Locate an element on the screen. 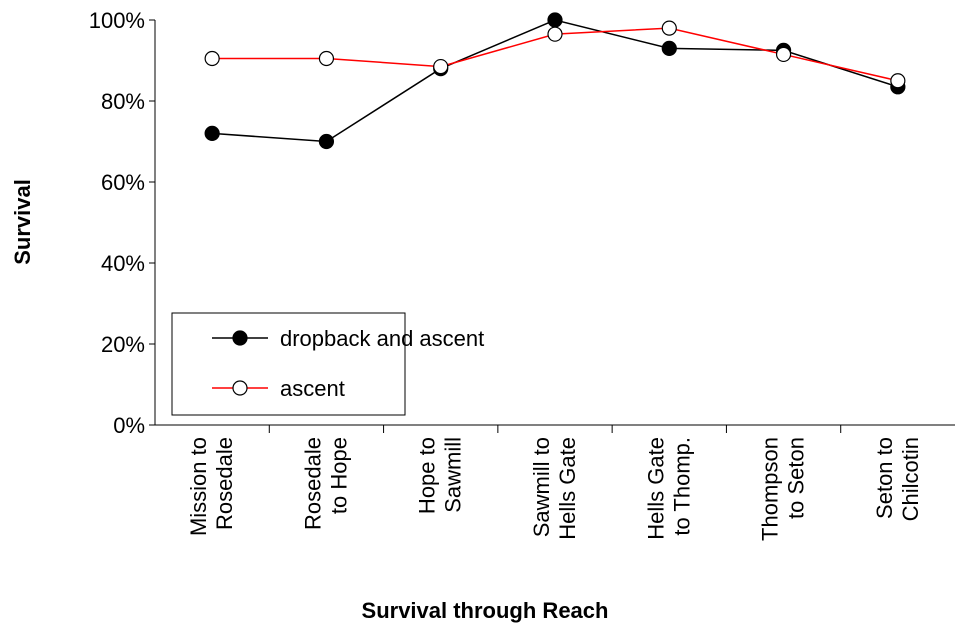  y-tick-label: 100% is located at coordinates (117, 20).